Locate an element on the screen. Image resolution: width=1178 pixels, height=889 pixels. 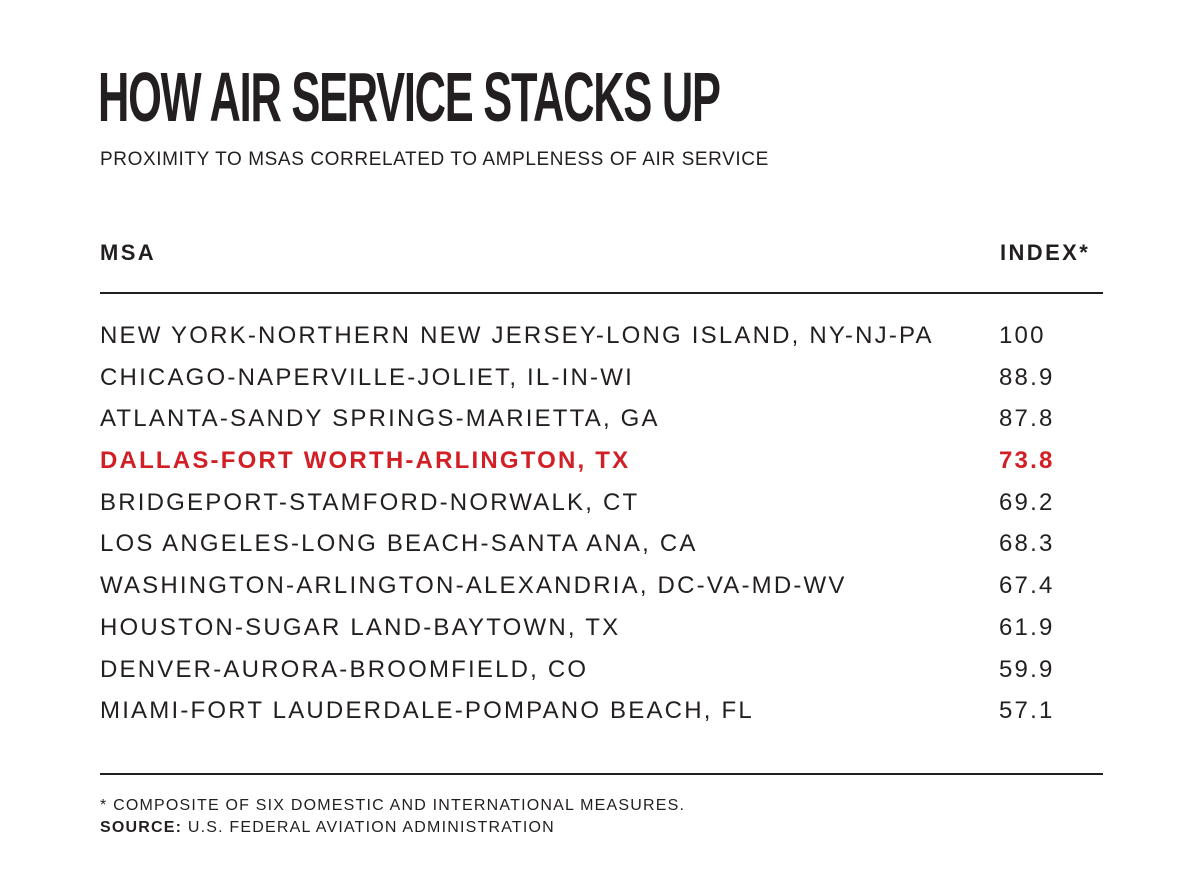
index-value: 68.3 is located at coordinates (1027, 544).